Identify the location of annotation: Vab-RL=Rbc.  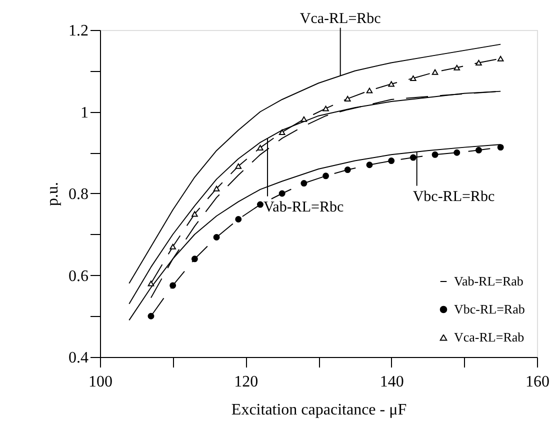
(304, 207).